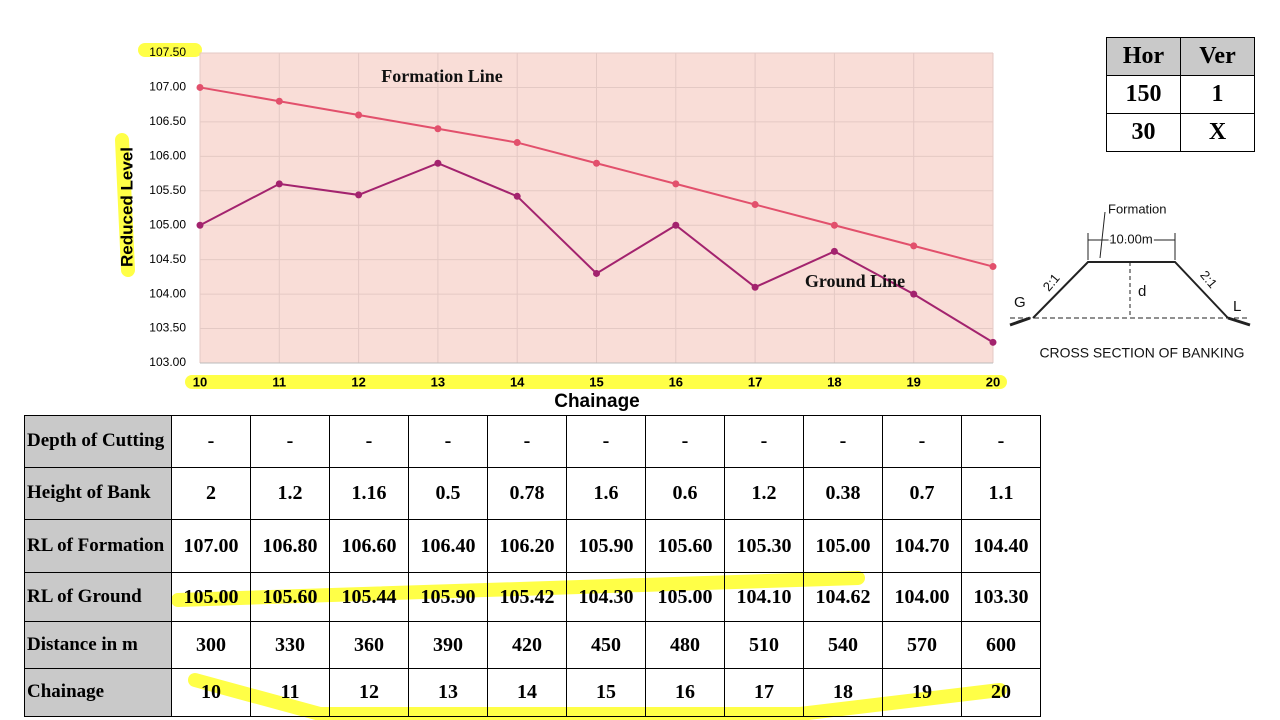  I want to click on scale-cell: 30, so click(1143, 132).